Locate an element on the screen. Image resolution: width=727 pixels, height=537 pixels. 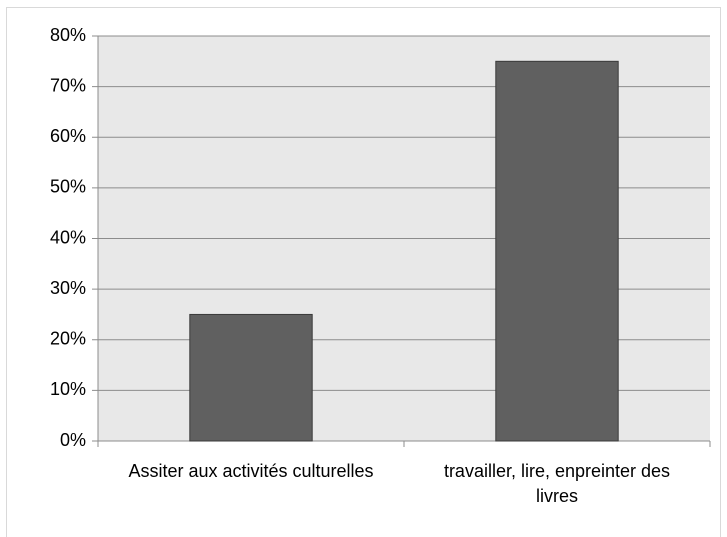
y-tick-label: 50% is located at coordinates (68, 187).